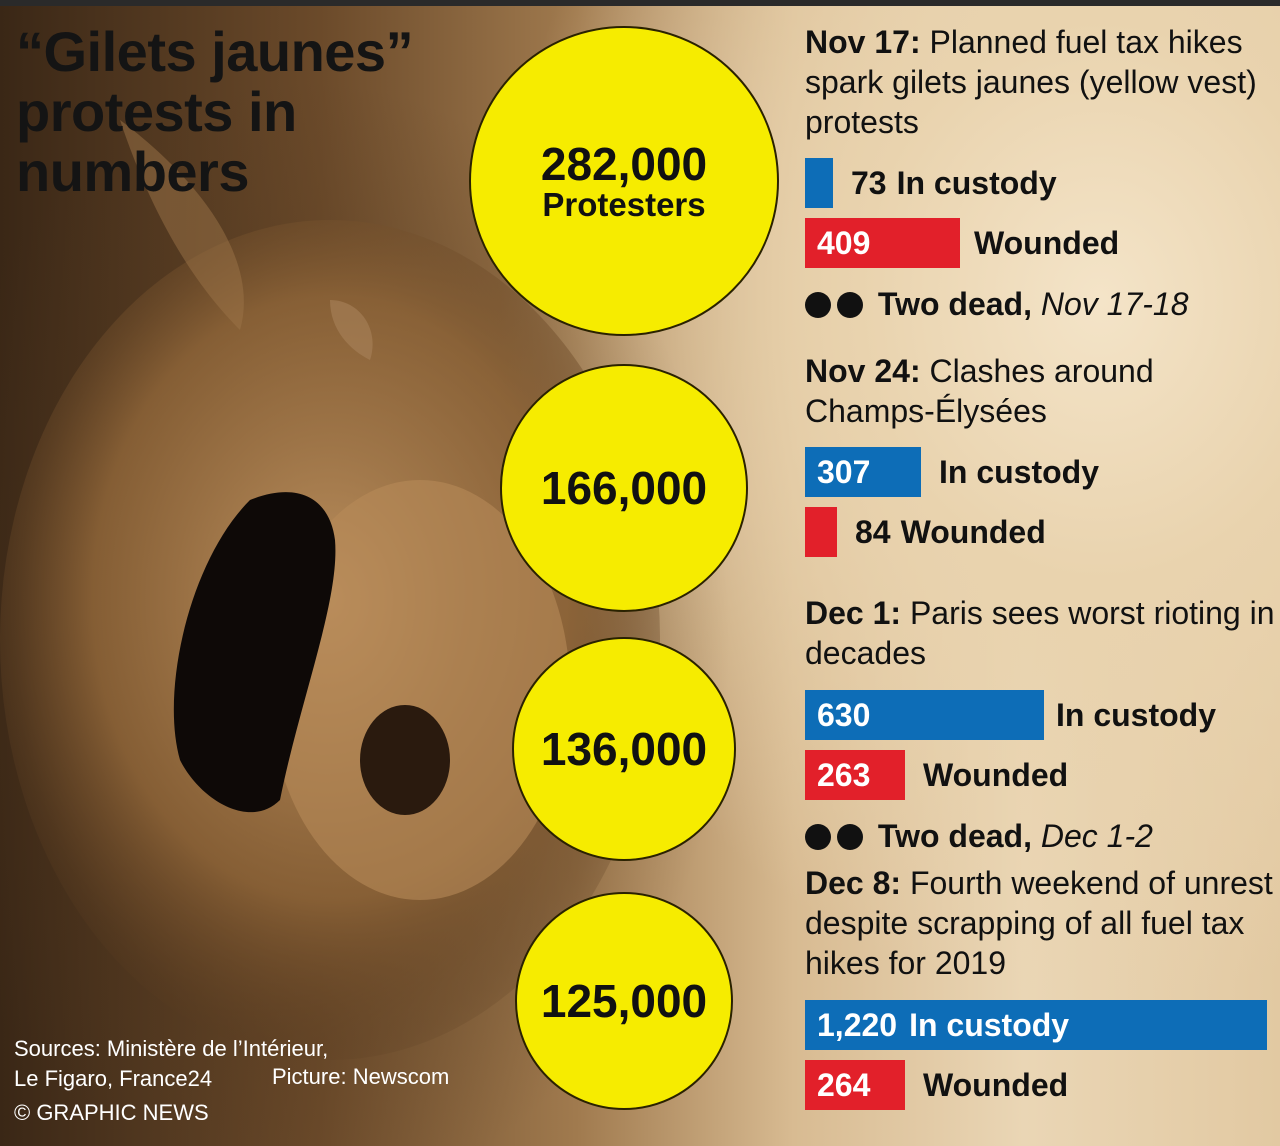 The width and height of the screenshot is (1280, 1146). I want to click on dead-dates: Dec 1-2, so click(1096, 836).